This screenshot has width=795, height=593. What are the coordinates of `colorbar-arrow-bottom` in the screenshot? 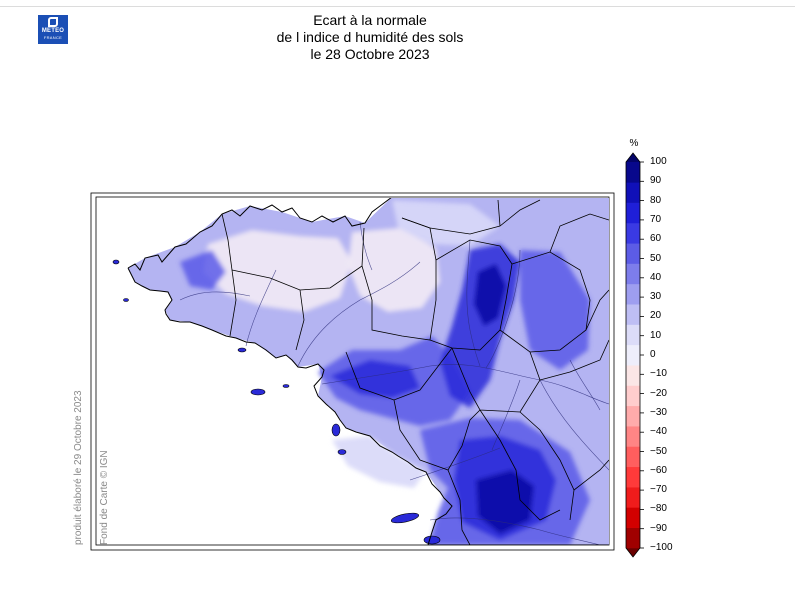 It's located at (633, 552).